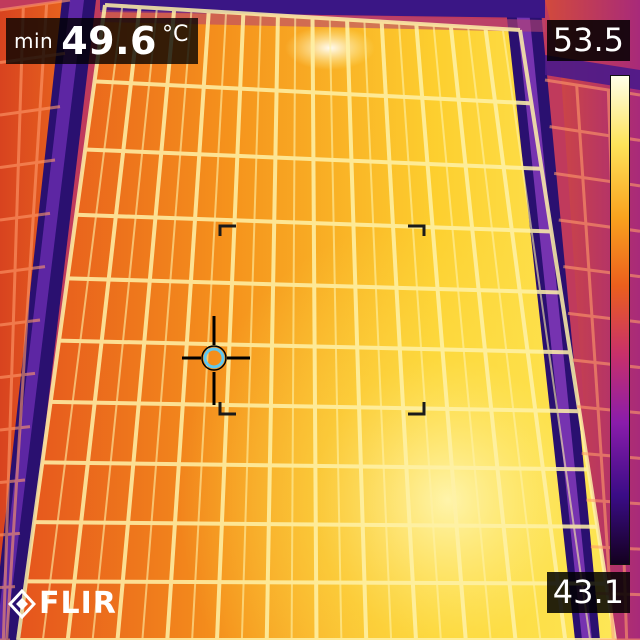 This screenshot has width=640, height=640. I want to click on flir-brand-text: FLIR, so click(78, 603).